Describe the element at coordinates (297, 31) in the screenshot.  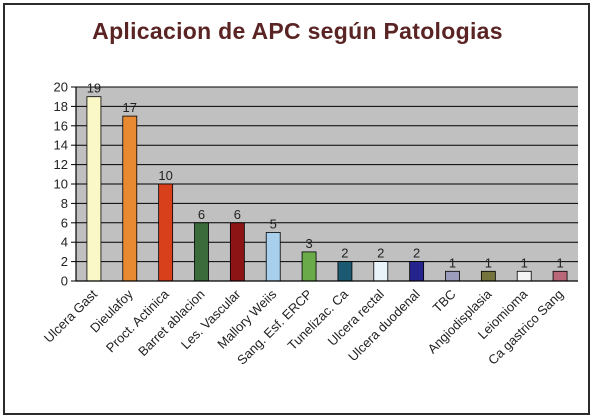
I see `chart-title: Aplicacion de APC según Patologias` at that location.